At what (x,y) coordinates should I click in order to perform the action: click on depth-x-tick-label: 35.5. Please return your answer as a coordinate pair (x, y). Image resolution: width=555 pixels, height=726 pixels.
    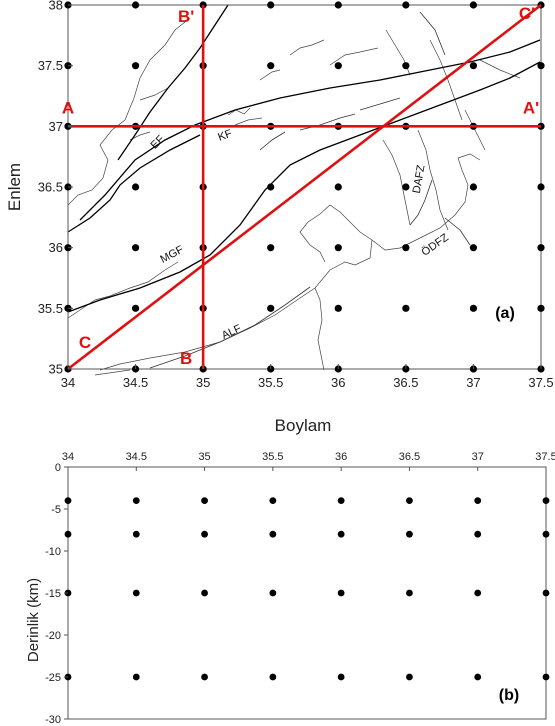
    Looking at the image, I should click on (272, 457).